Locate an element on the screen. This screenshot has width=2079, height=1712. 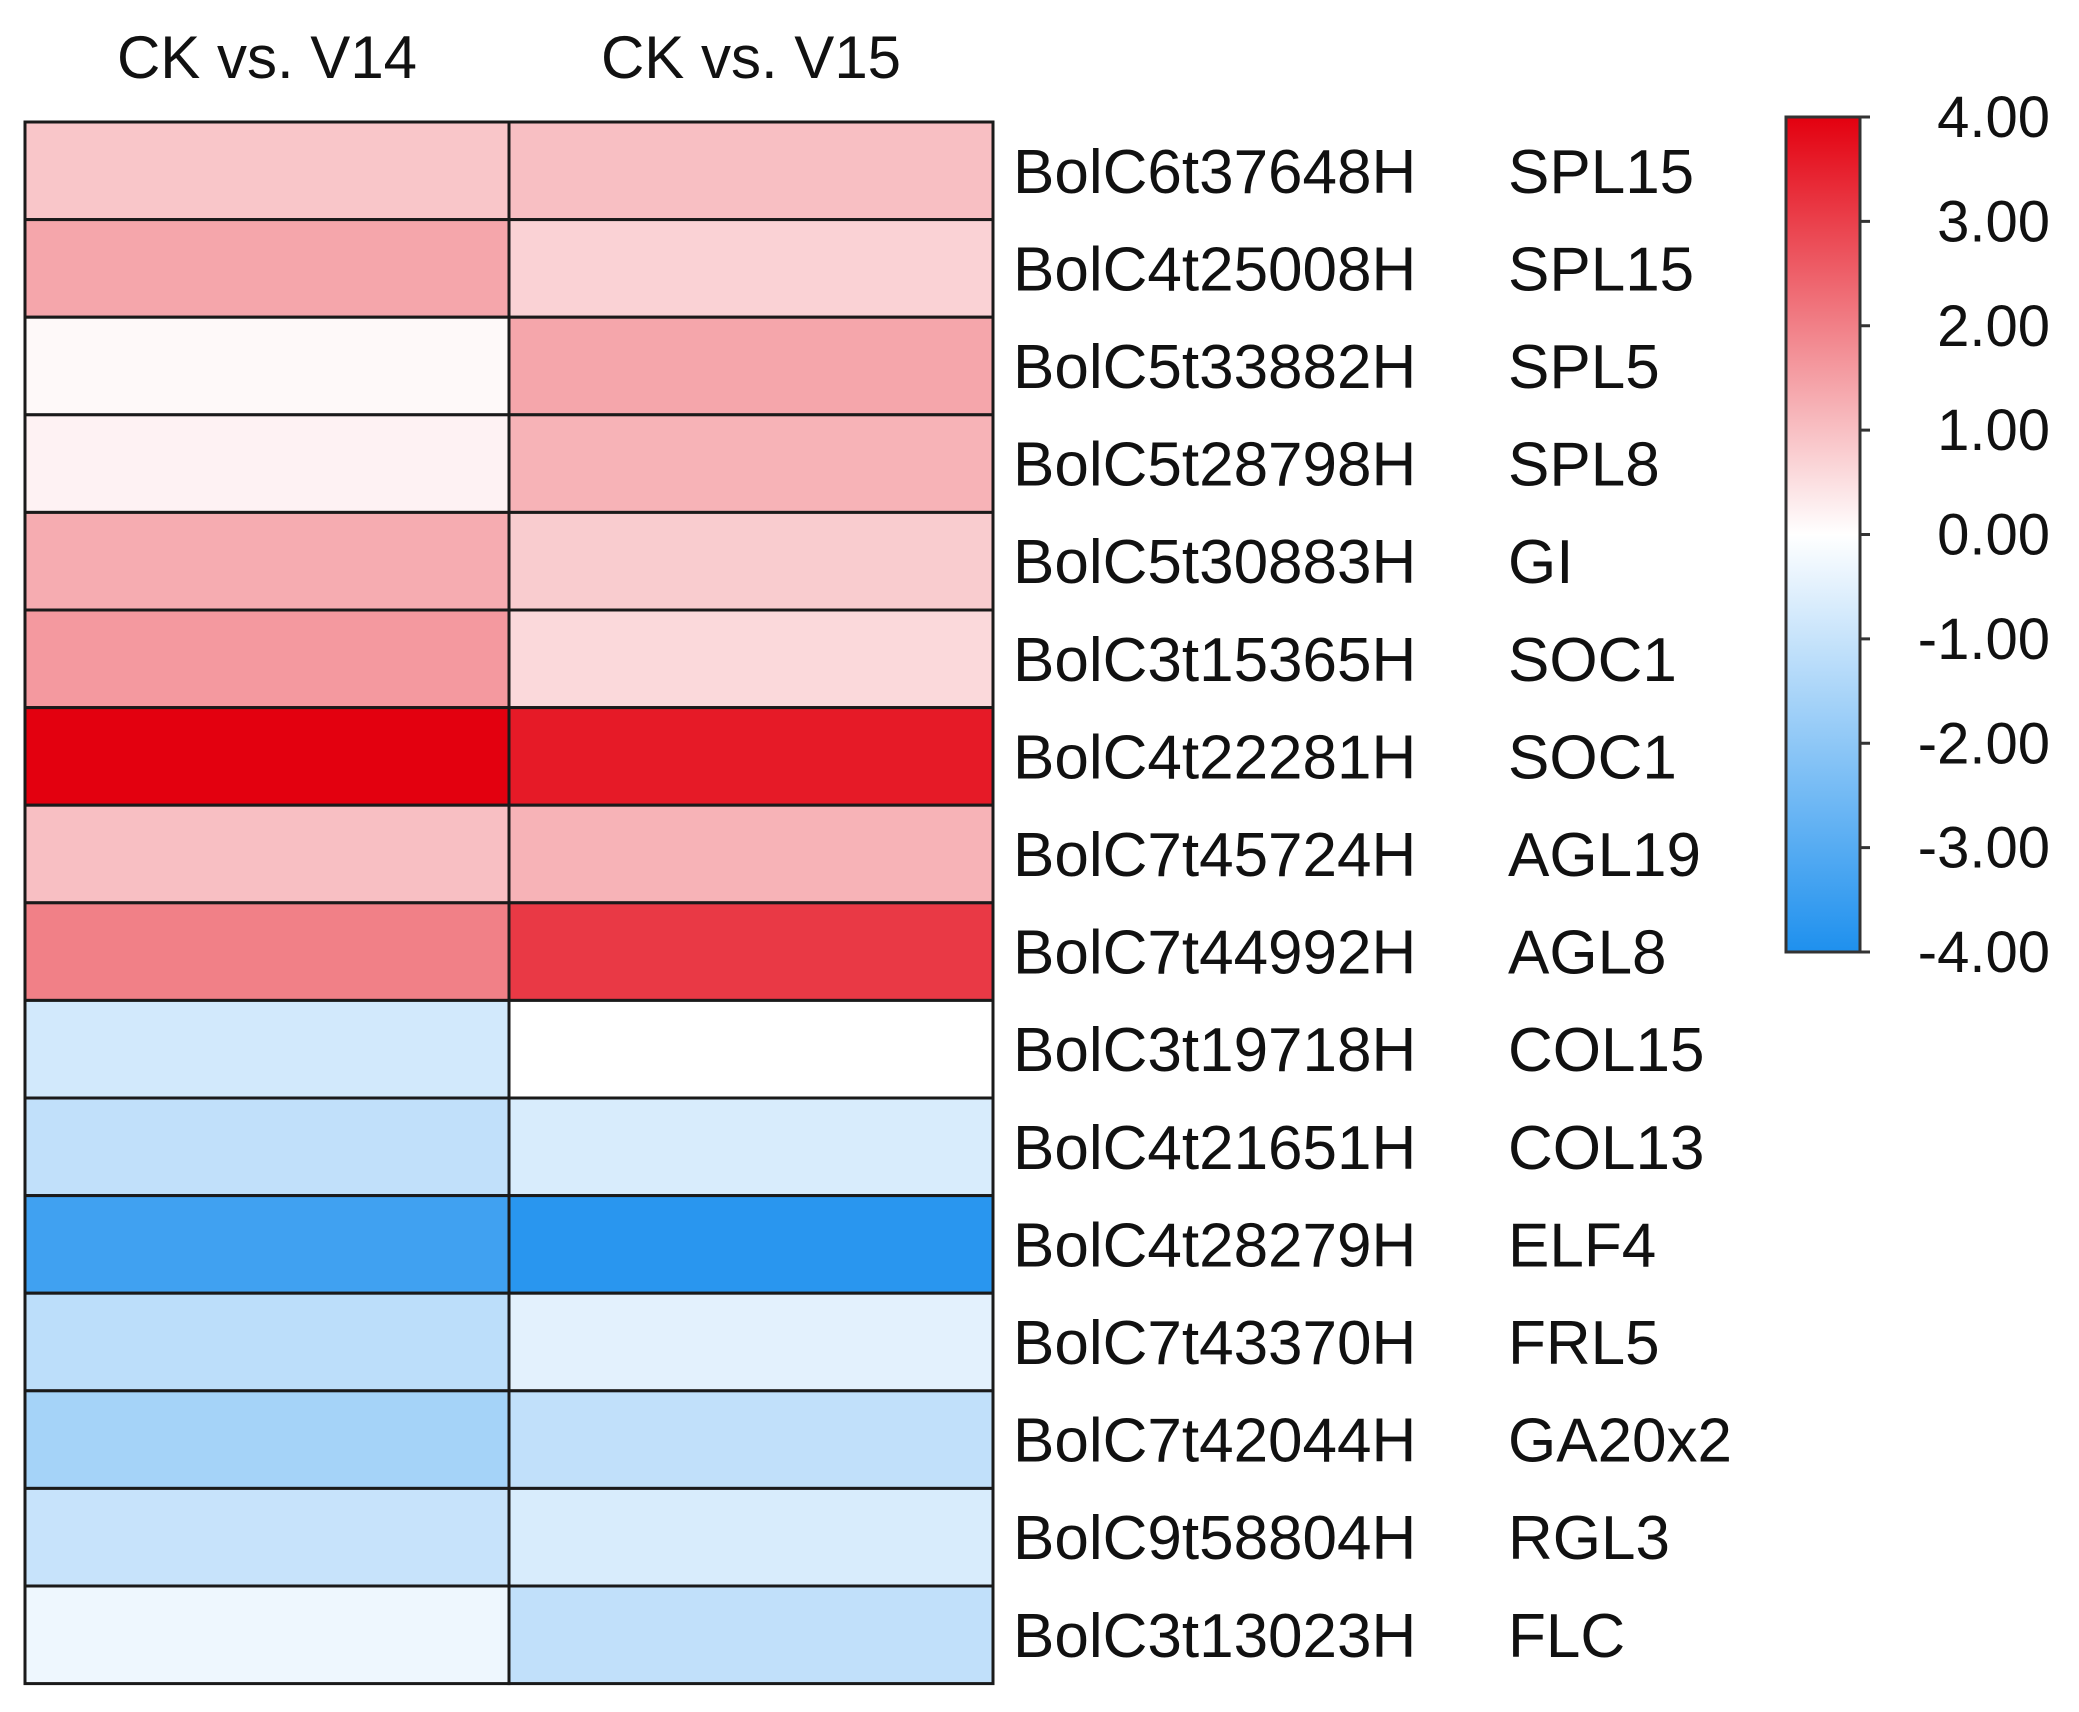
row-gene-name-label: GI is located at coordinates (1540, 562).